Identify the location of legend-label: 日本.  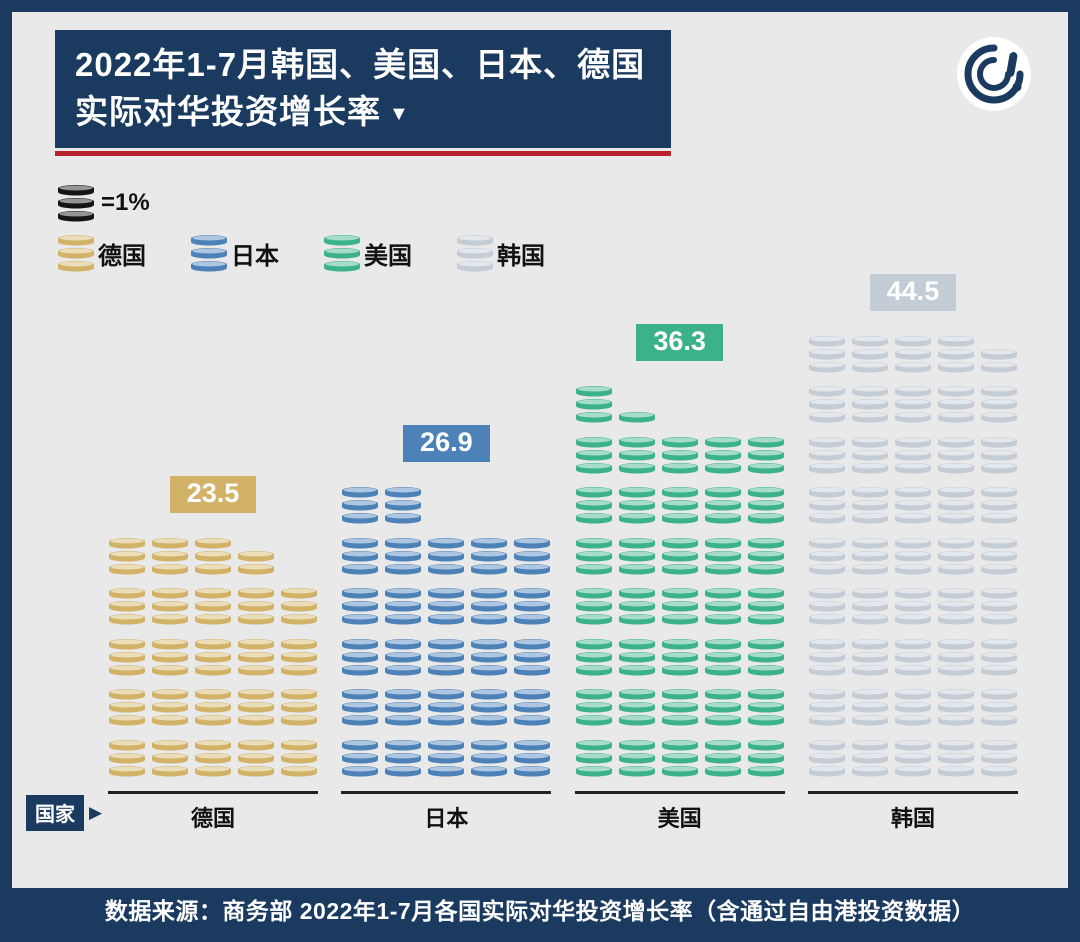
(255, 256).